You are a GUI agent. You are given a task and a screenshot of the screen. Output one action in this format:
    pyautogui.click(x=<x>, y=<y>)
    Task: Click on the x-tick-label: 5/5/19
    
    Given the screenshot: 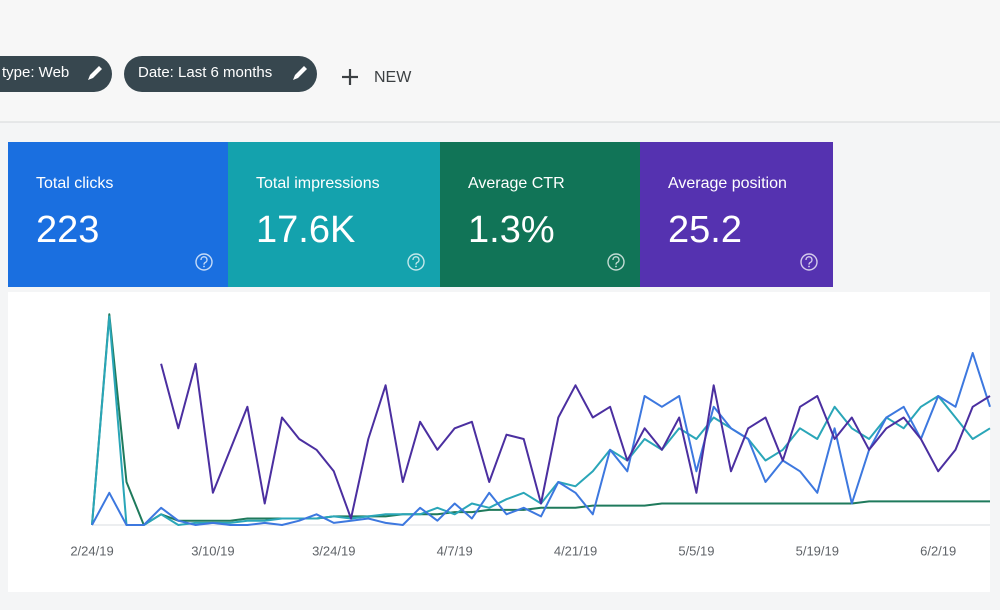 What is the action you would take?
    pyautogui.click(x=696, y=550)
    